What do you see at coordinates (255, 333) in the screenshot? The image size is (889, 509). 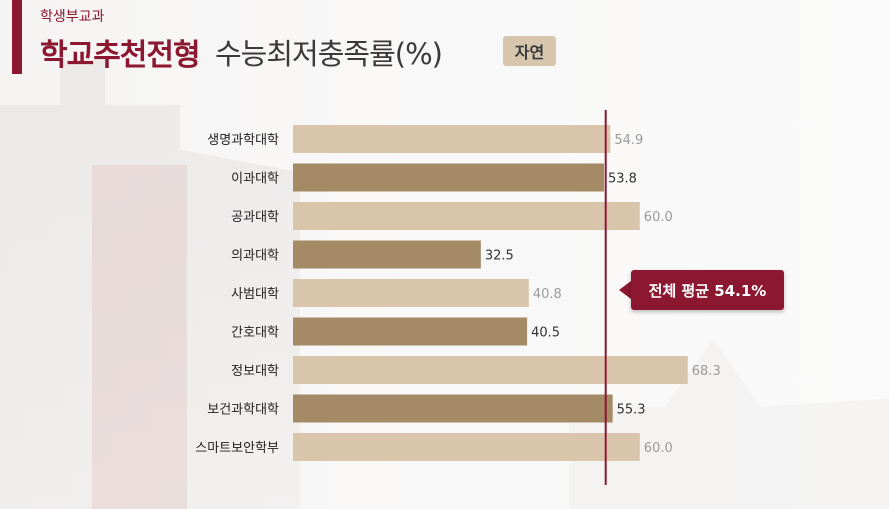 I see `category-label: 간호대학` at bounding box center [255, 333].